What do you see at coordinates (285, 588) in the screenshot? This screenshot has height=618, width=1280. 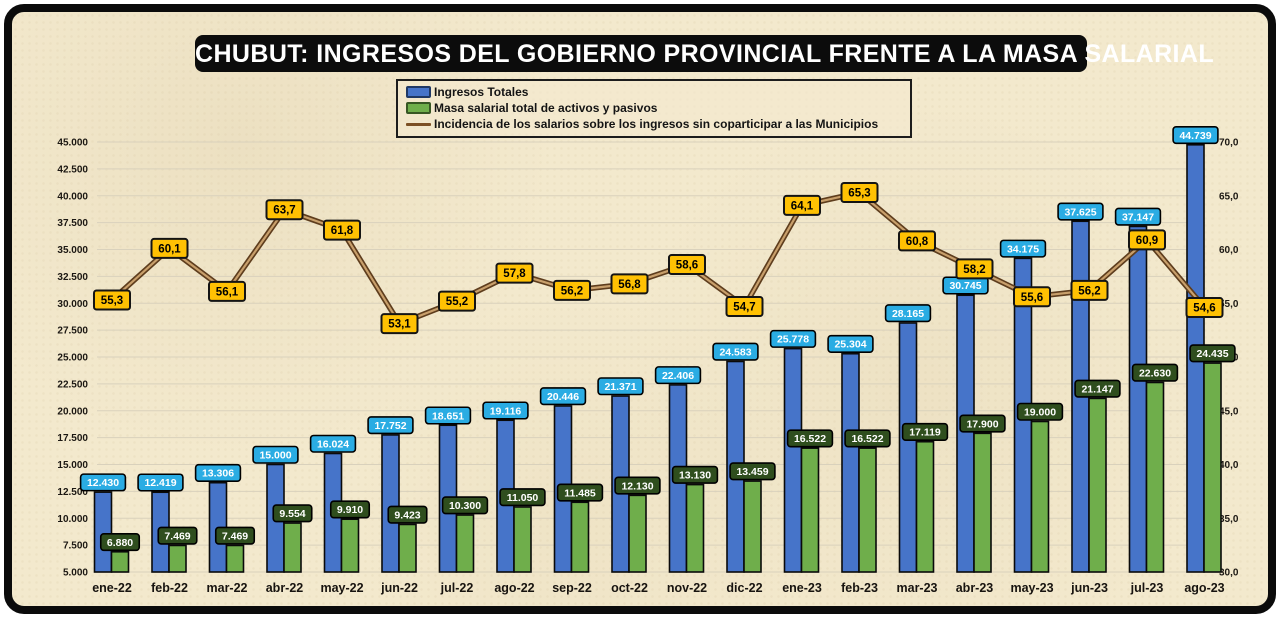 I see `month-label: abr-22` at bounding box center [285, 588].